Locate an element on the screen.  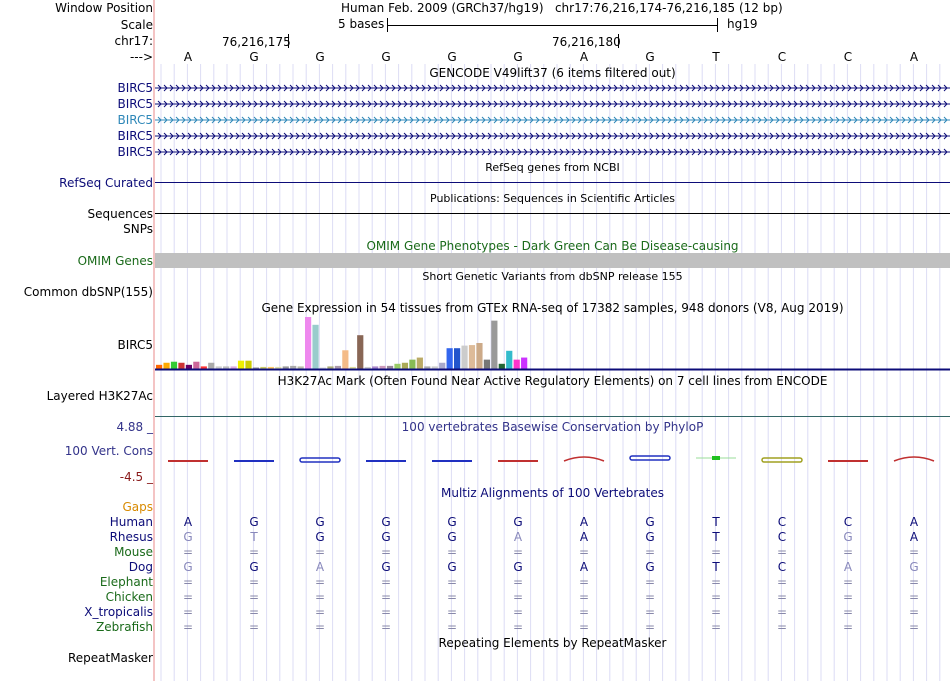
multiz-species-label: Elephant is located at coordinates (126, 582).